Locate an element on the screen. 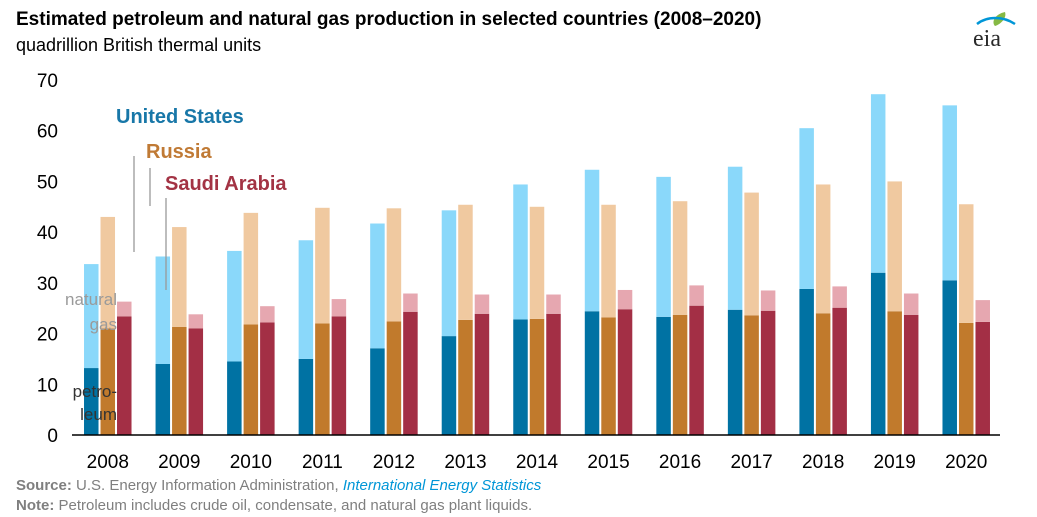  bar-russia-petroleum-2014 is located at coordinates (537, 376).